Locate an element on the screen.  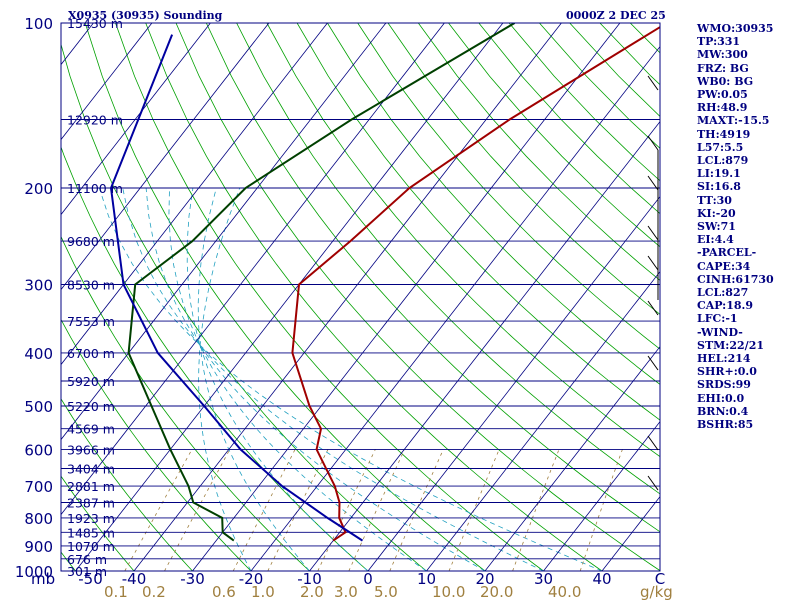
height-label: 11100 m is located at coordinates (95, 188).